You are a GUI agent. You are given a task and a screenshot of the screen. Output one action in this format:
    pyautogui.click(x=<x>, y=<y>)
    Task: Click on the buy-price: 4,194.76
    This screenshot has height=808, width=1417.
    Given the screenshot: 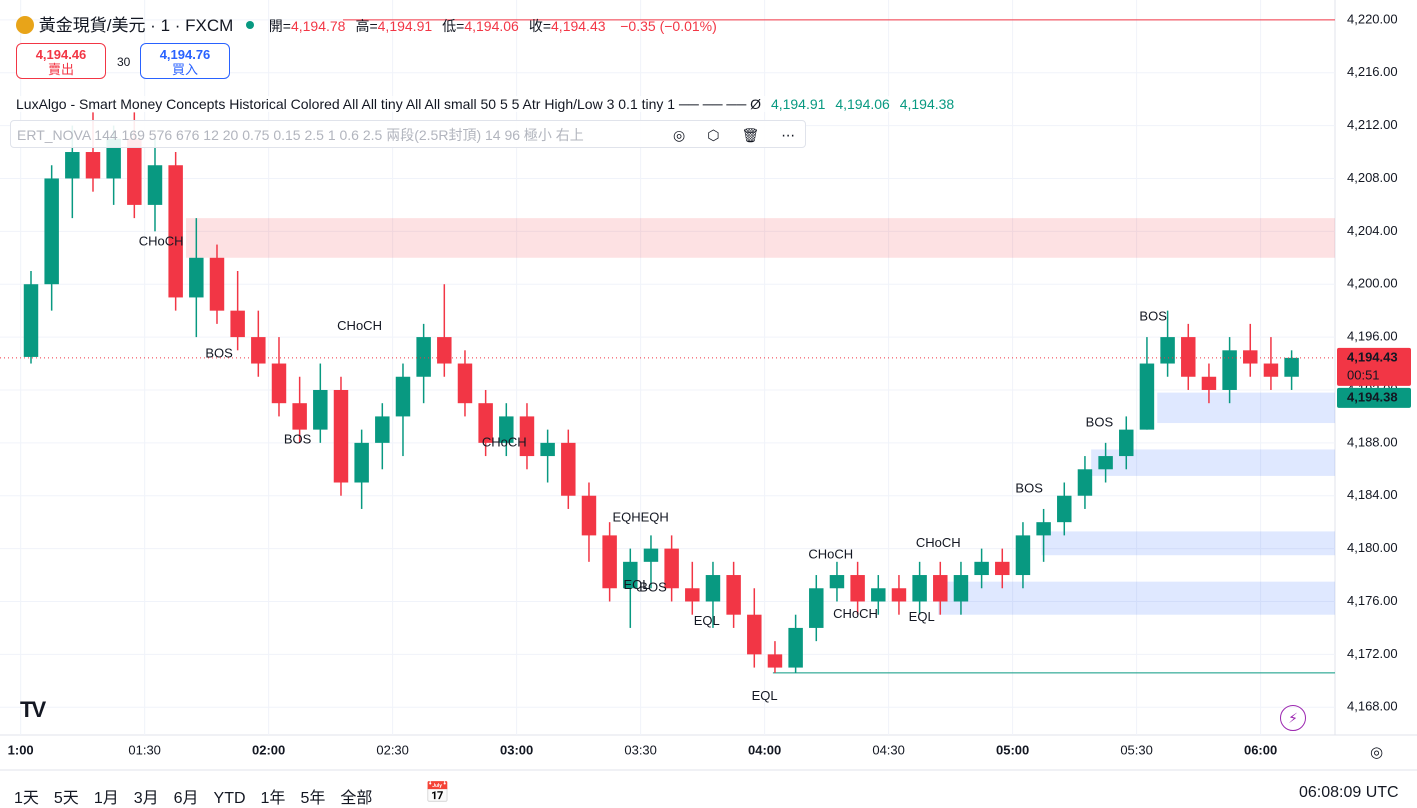 What is the action you would take?
    pyautogui.click(x=185, y=54)
    